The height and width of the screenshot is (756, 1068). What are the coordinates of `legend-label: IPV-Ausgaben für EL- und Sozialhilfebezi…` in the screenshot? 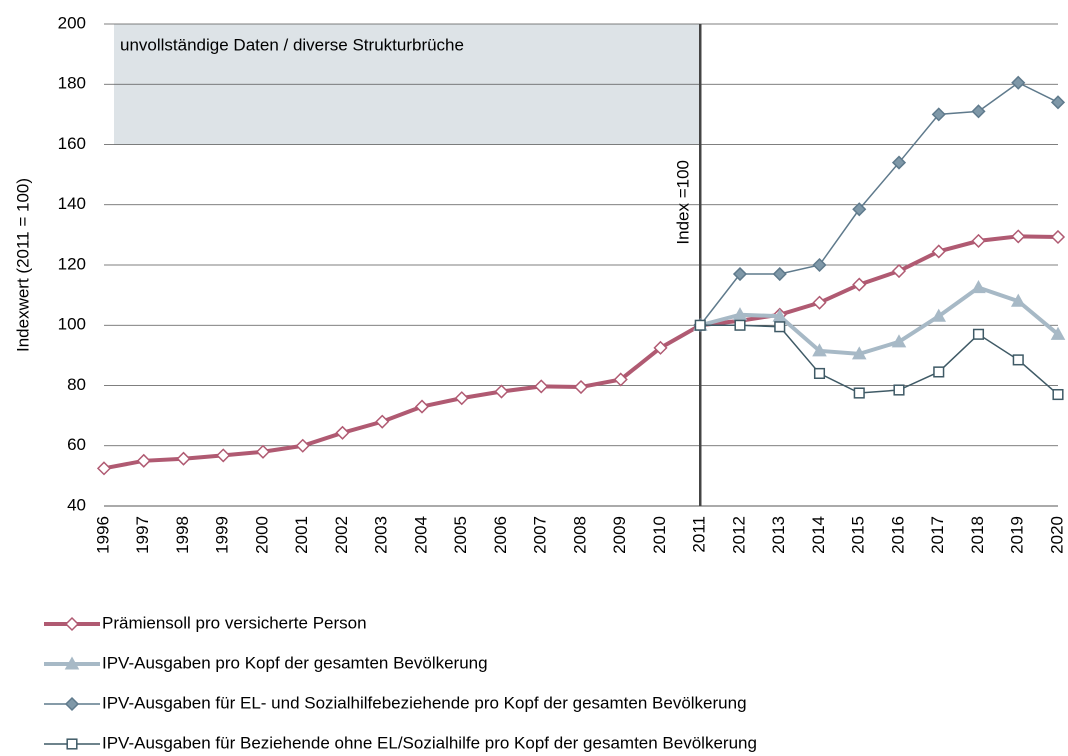 It's located at (424, 702).